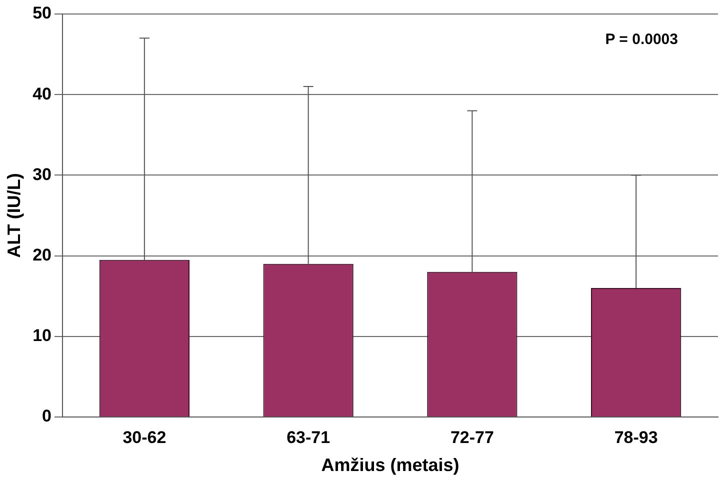 This screenshot has width=728, height=481. Describe the element at coordinates (42, 94) in the screenshot. I see `y-tick-label: 40` at that location.